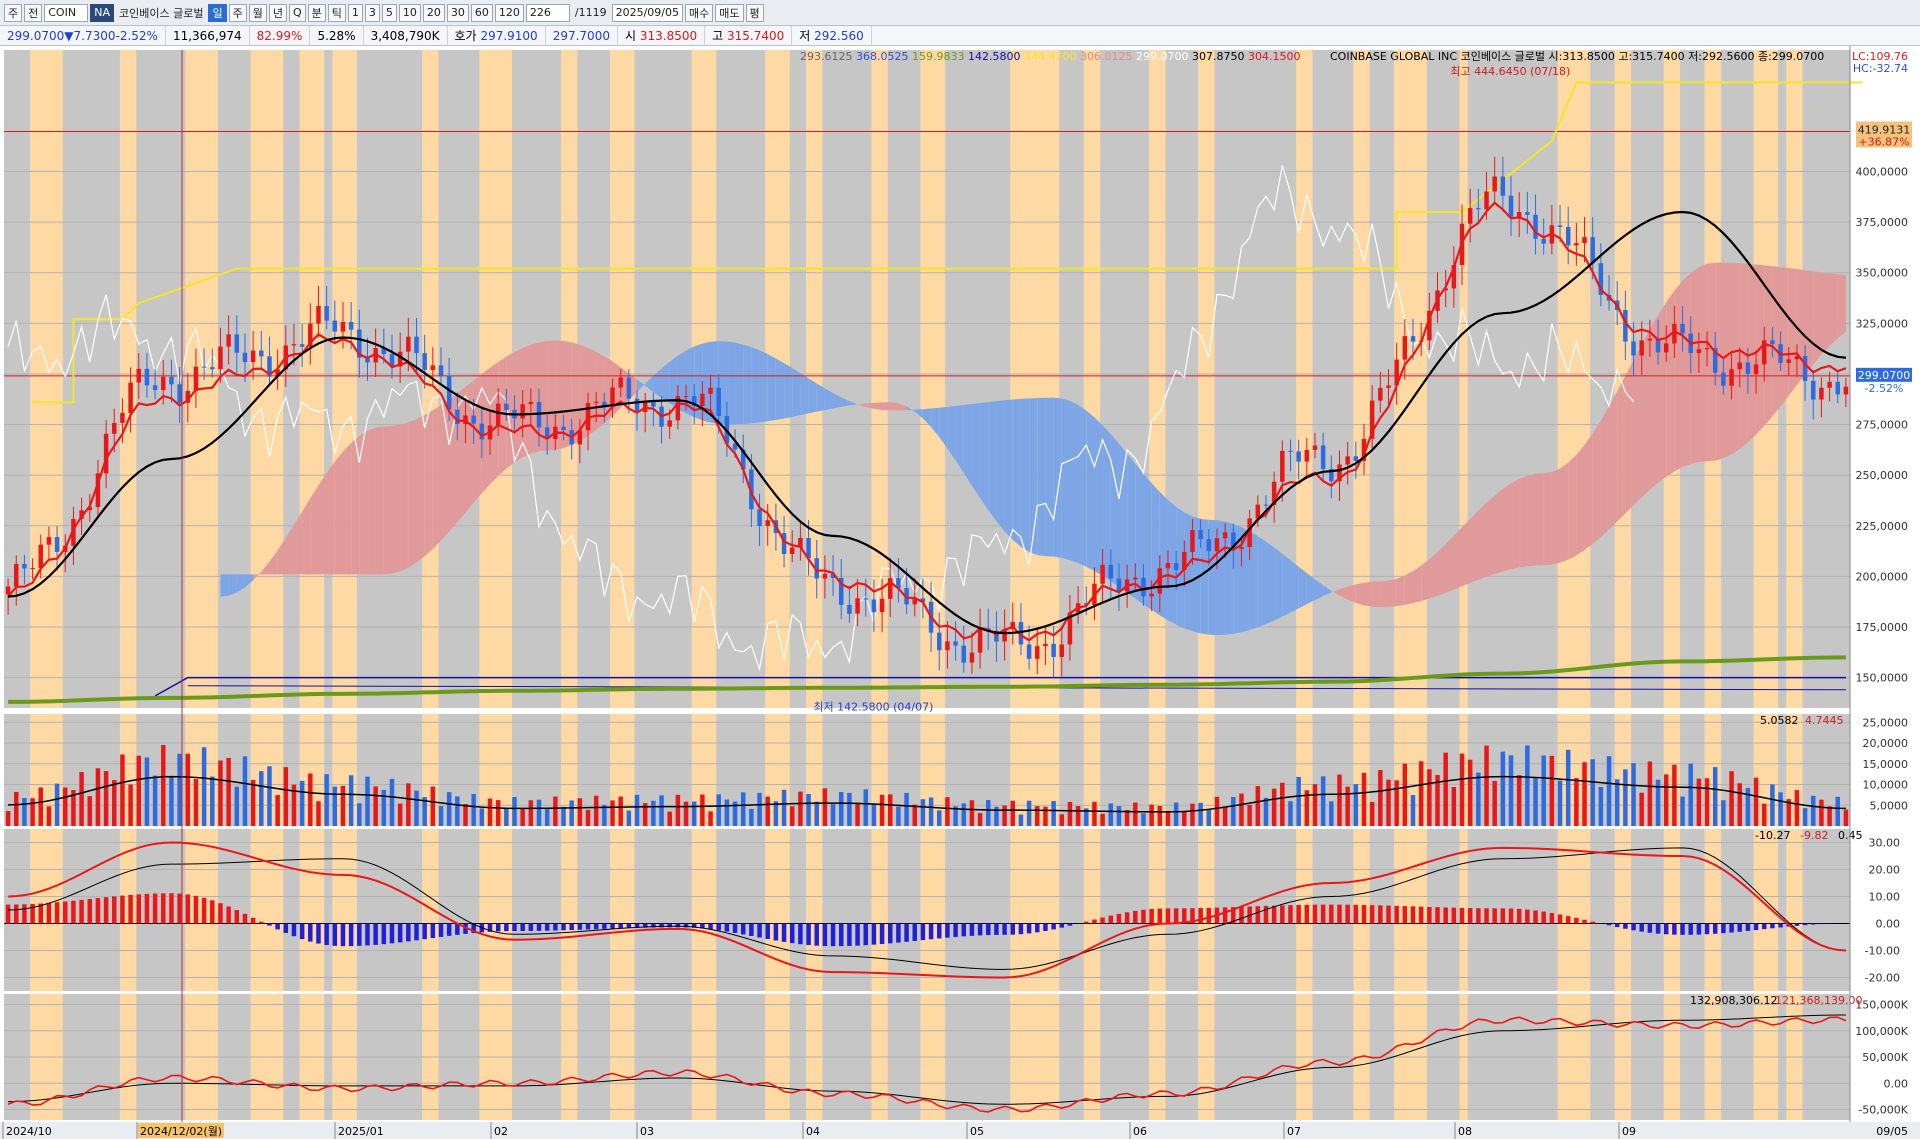  I want to click on toolbar-item-13: 3, so click(372, 12).